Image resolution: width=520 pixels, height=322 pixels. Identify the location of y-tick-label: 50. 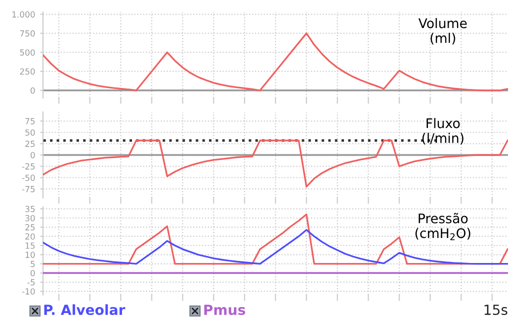
(30, 132).